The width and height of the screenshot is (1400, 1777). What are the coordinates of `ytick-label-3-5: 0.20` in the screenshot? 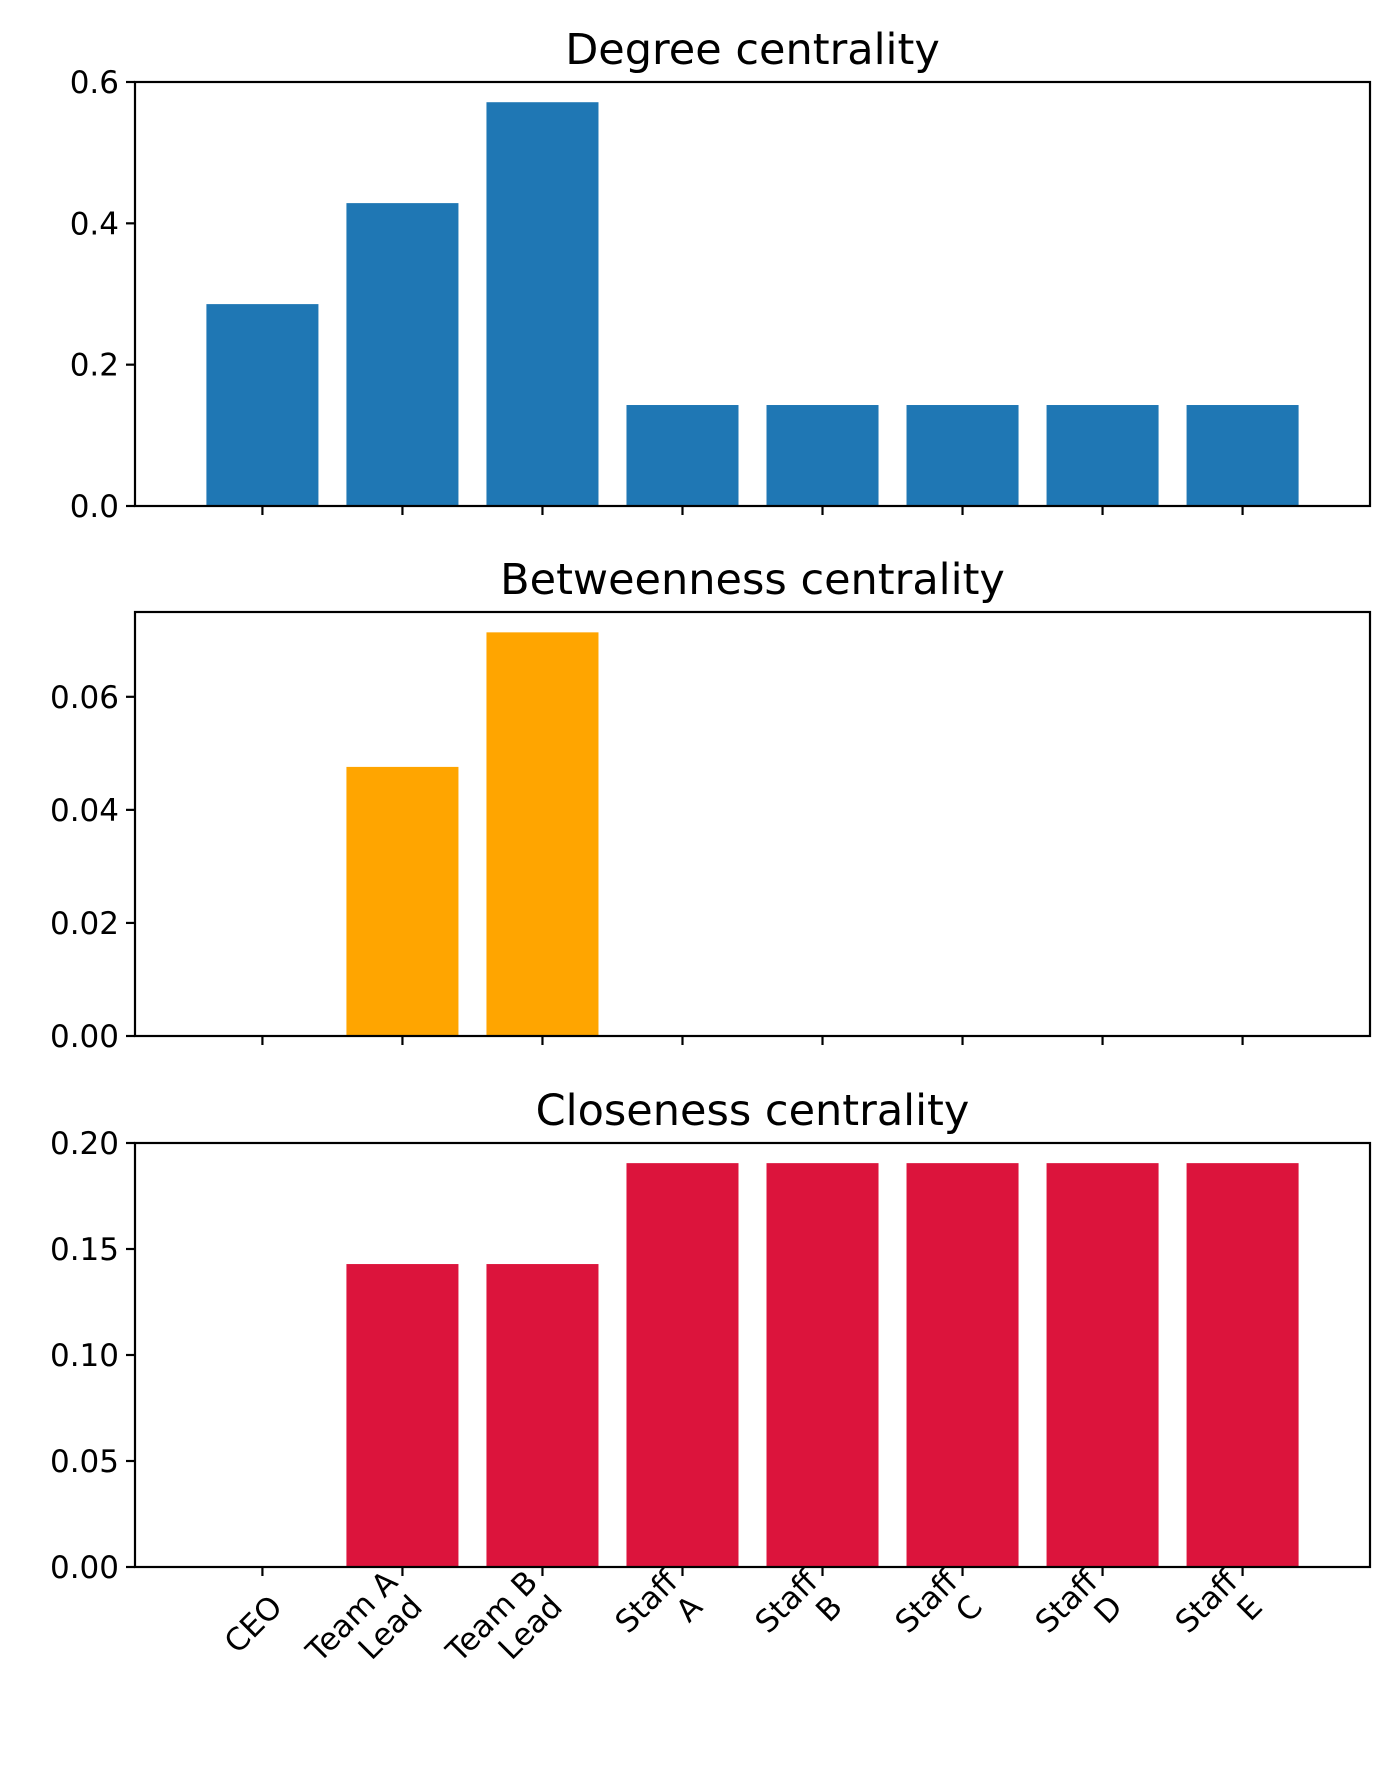 It's located at (84, 1144).